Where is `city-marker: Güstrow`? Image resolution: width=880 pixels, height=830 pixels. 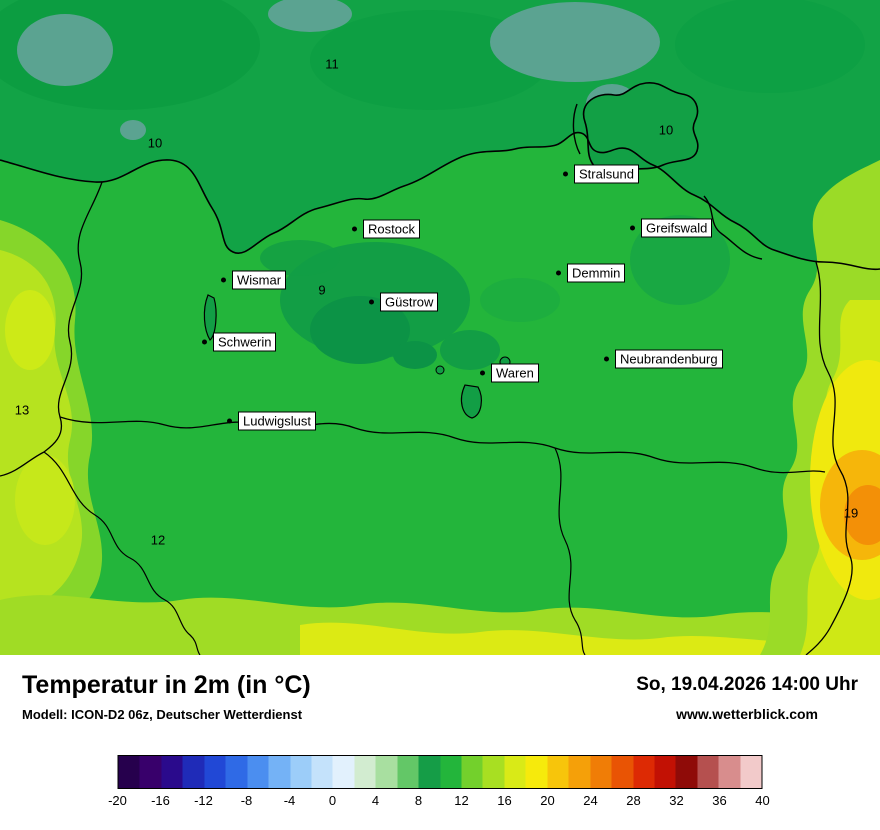
city-marker: Güstrow is located at coordinates (404, 302).